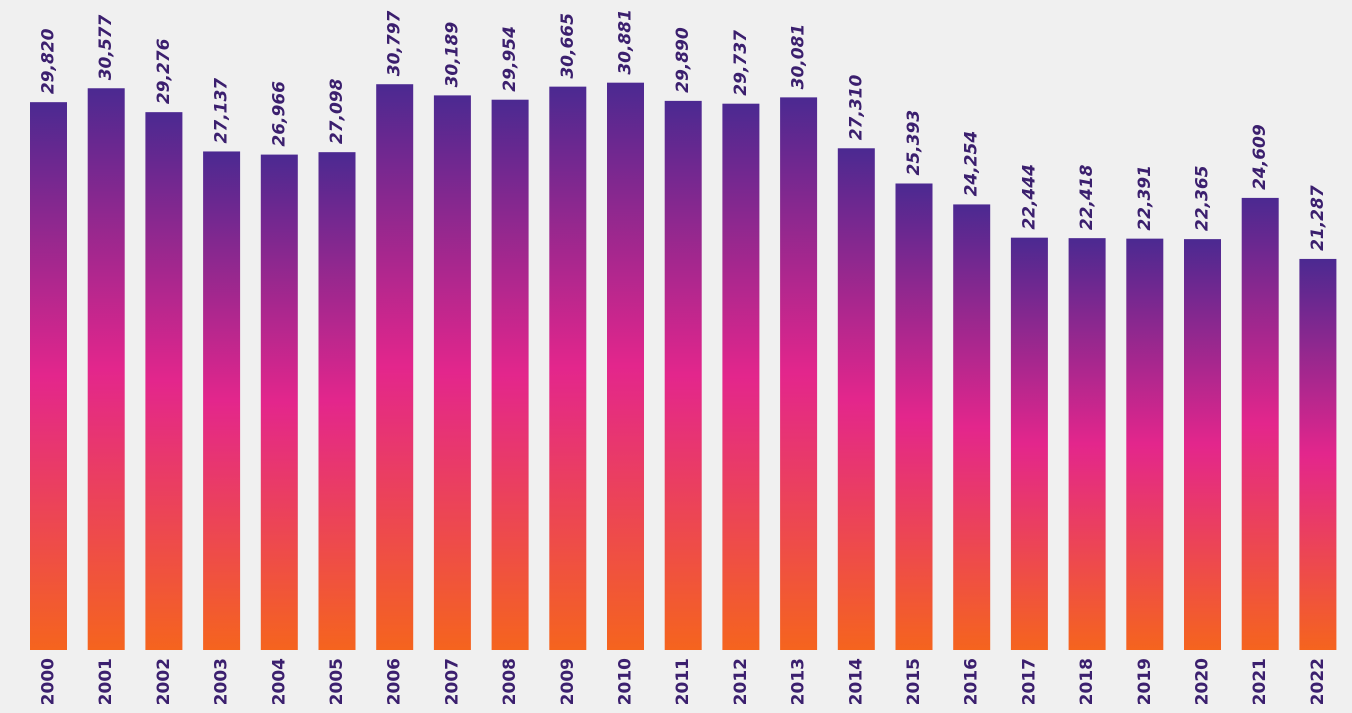 This screenshot has height=713, width=1352. What do you see at coordinates (1203, 681) in the screenshot?
I see `x-tick-label: 2020` at bounding box center [1203, 681].